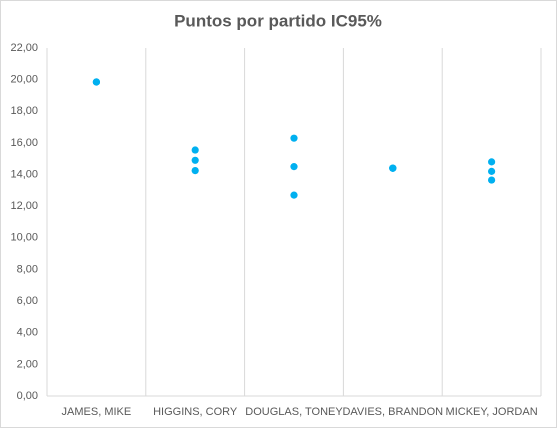 The width and height of the screenshot is (557, 428). What do you see at coordinates (24, 206) in the screenshot?
I see `y-tick-label: 12,00` at bounding box center [24, 206].